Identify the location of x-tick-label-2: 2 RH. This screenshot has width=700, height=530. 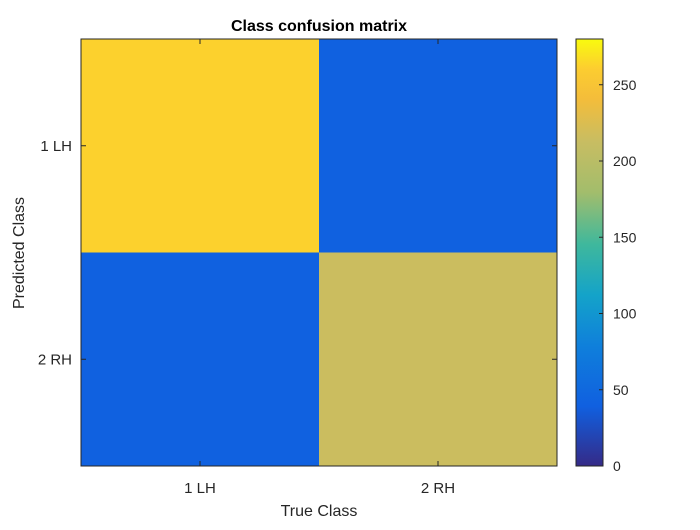
(438, 488).